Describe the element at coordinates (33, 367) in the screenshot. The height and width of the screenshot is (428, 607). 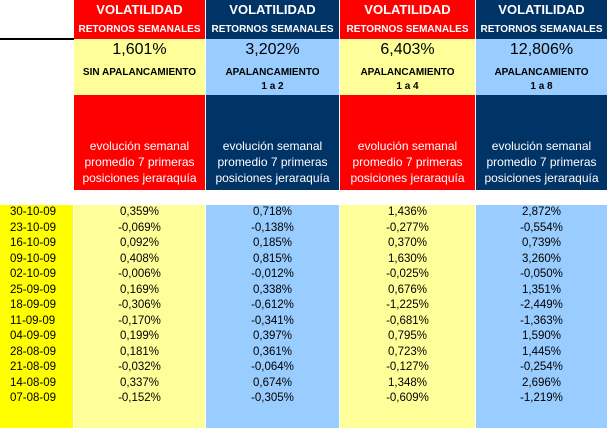
I see `date-cell: 21-08-09` at that location.